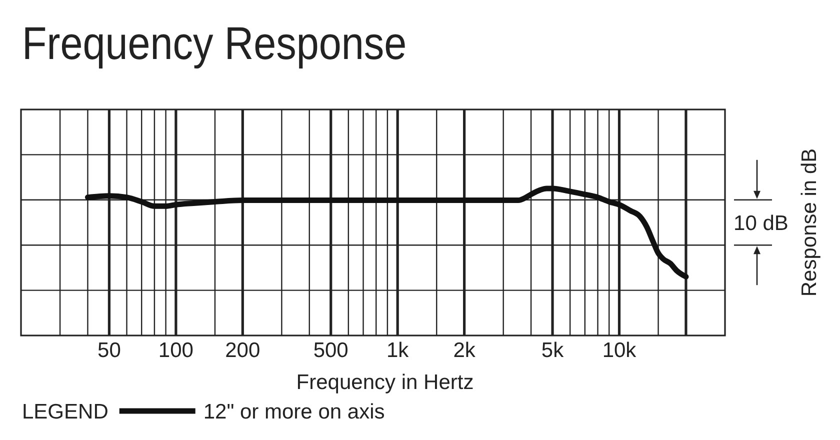 Image resolution: width=840 pixels, height=440 pixels. What do you see at coordinates (398, 350) in the screenshot?
I see `x-tick-label: 1k` at bounding box center [398, 350].